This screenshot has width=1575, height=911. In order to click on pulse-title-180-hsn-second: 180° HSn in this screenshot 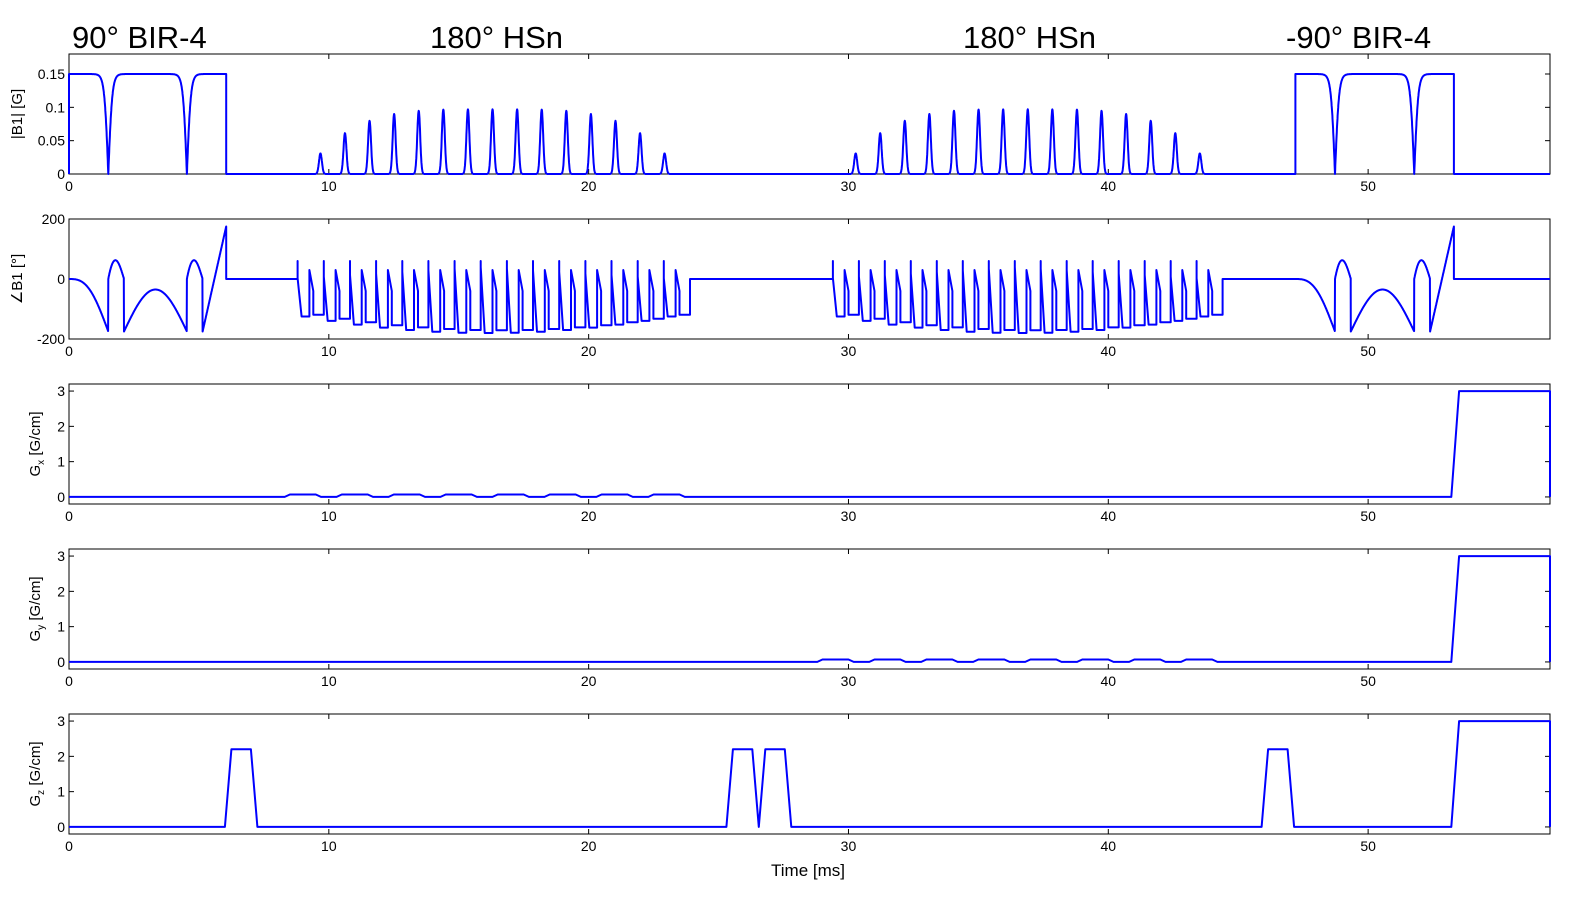, I will do `click(1029, 37)`.